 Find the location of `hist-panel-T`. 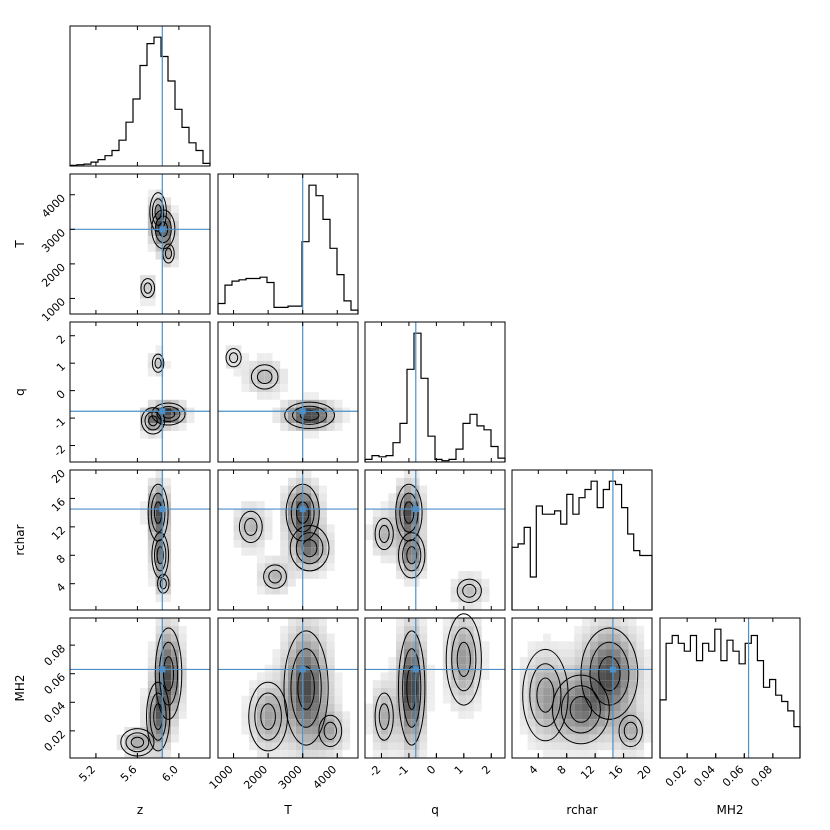

hist-panel-T is located at coordinates (288, 244).